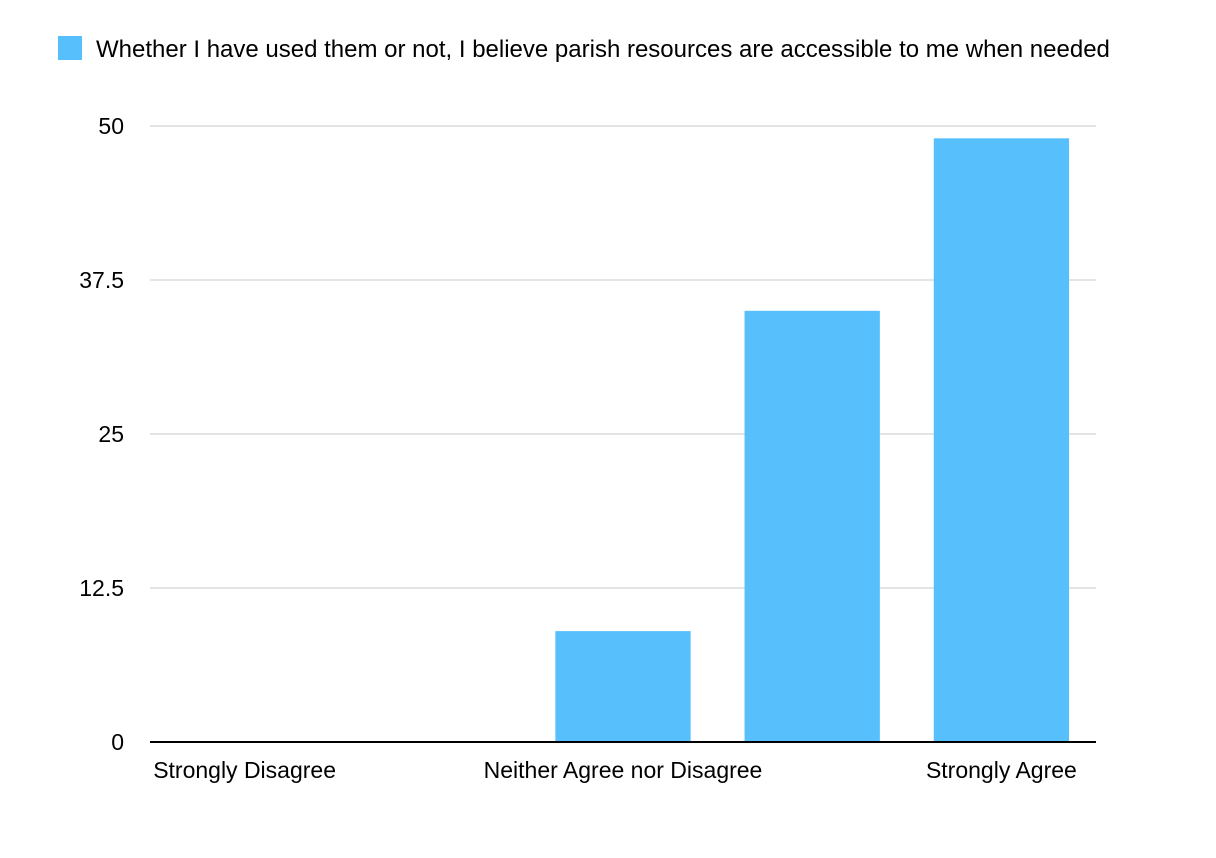 The height and width of the screenshot is (858, 1216). Describe the element at coordinates (111, 126) in the screenshot. I see `y-tick-label: 50` at that location.